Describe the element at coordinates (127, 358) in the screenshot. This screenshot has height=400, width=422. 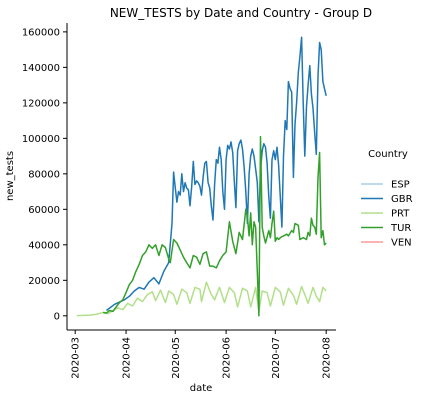
I see `x-tick-label: 2020-04` at that location.